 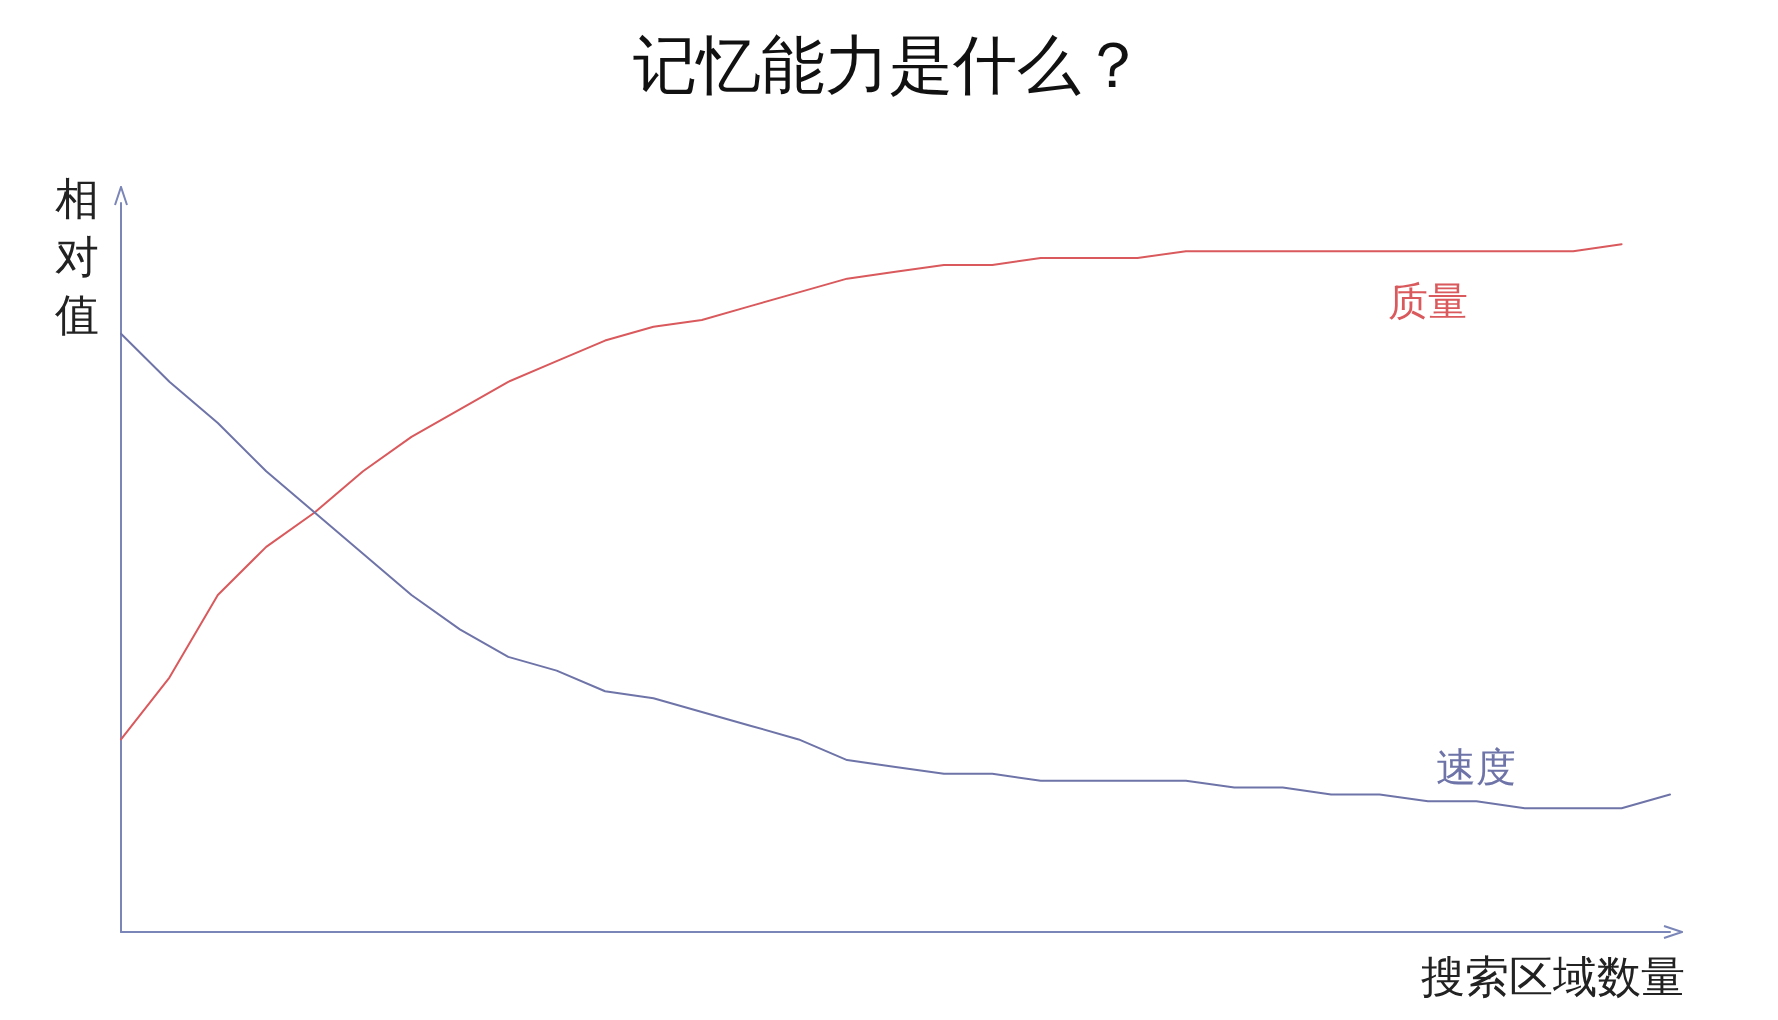 I want to click on y-axis-title: 相对值, so click(x=77, y=256).